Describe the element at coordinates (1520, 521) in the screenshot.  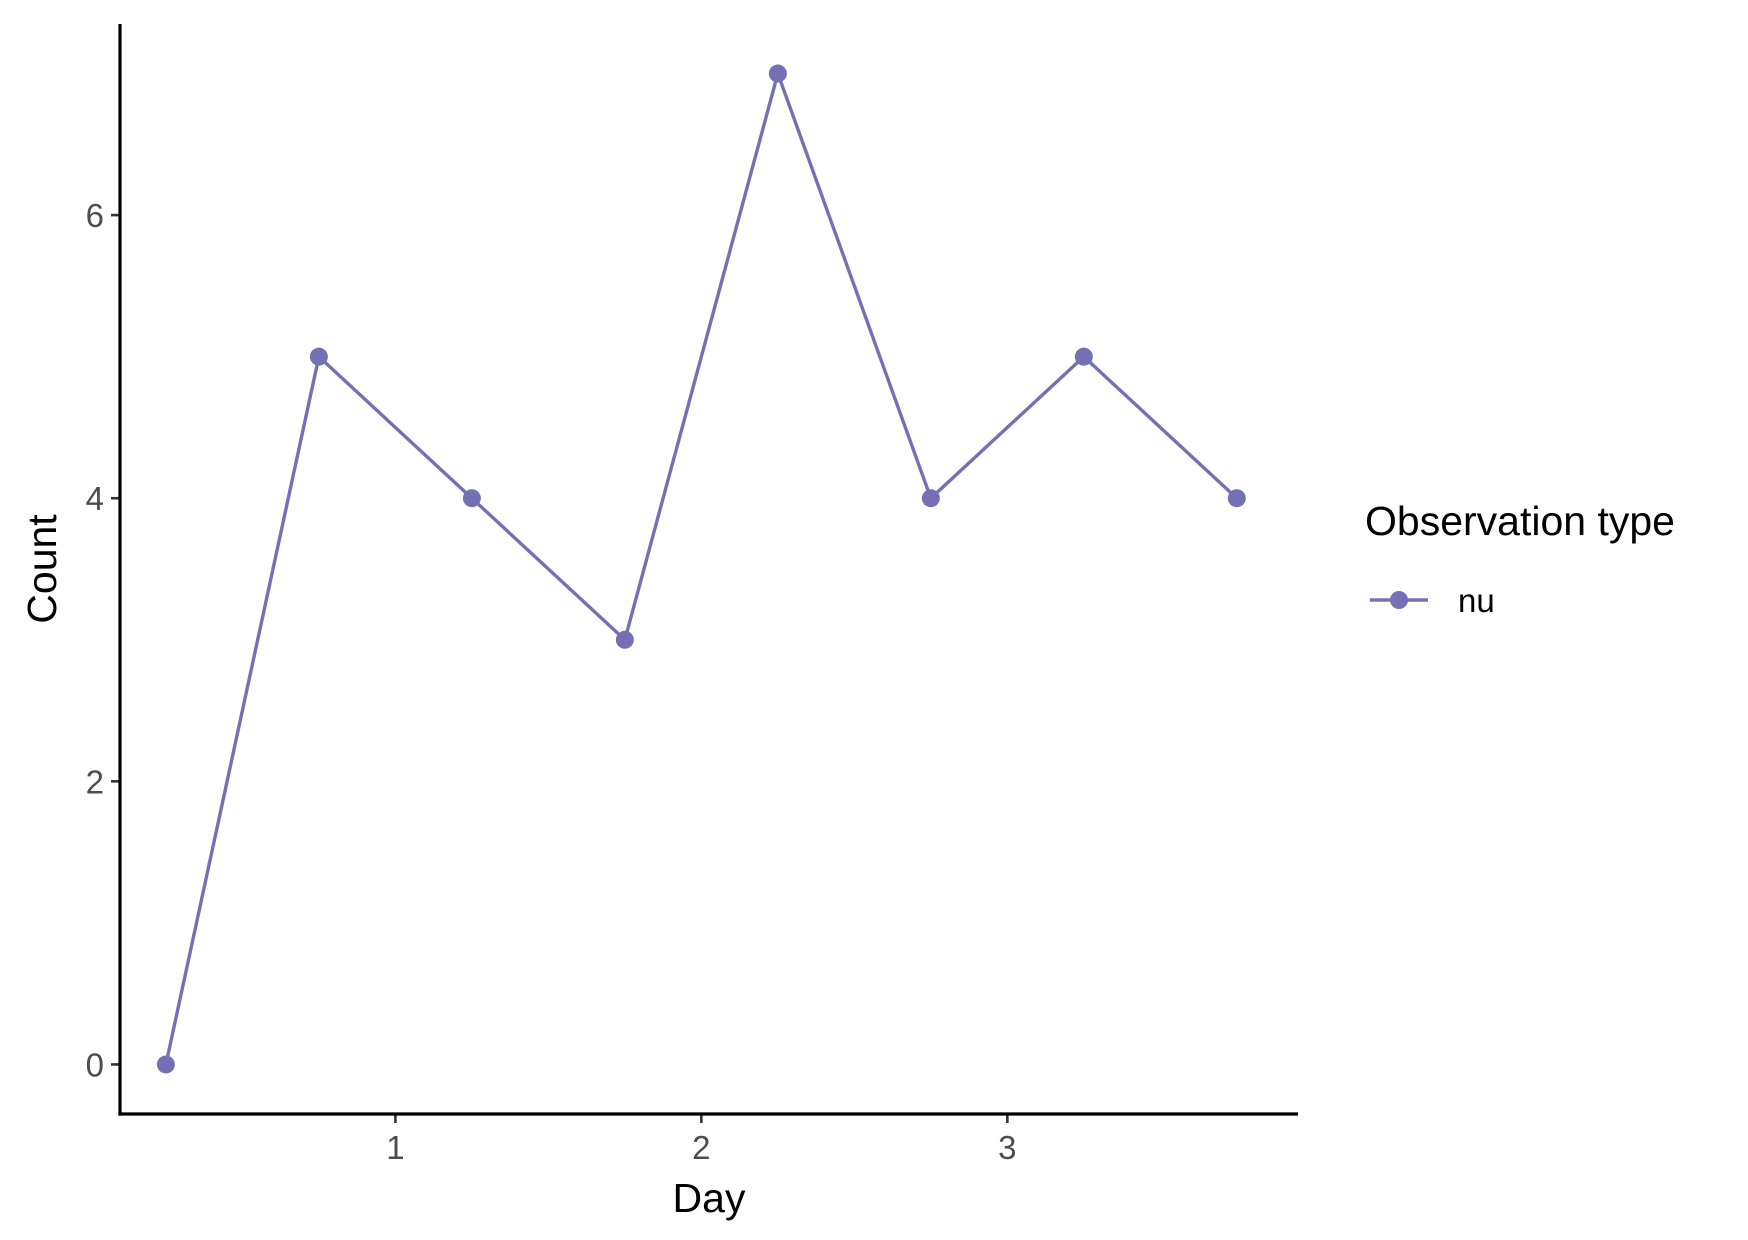
I see `legend-title: Observation type` at that location.